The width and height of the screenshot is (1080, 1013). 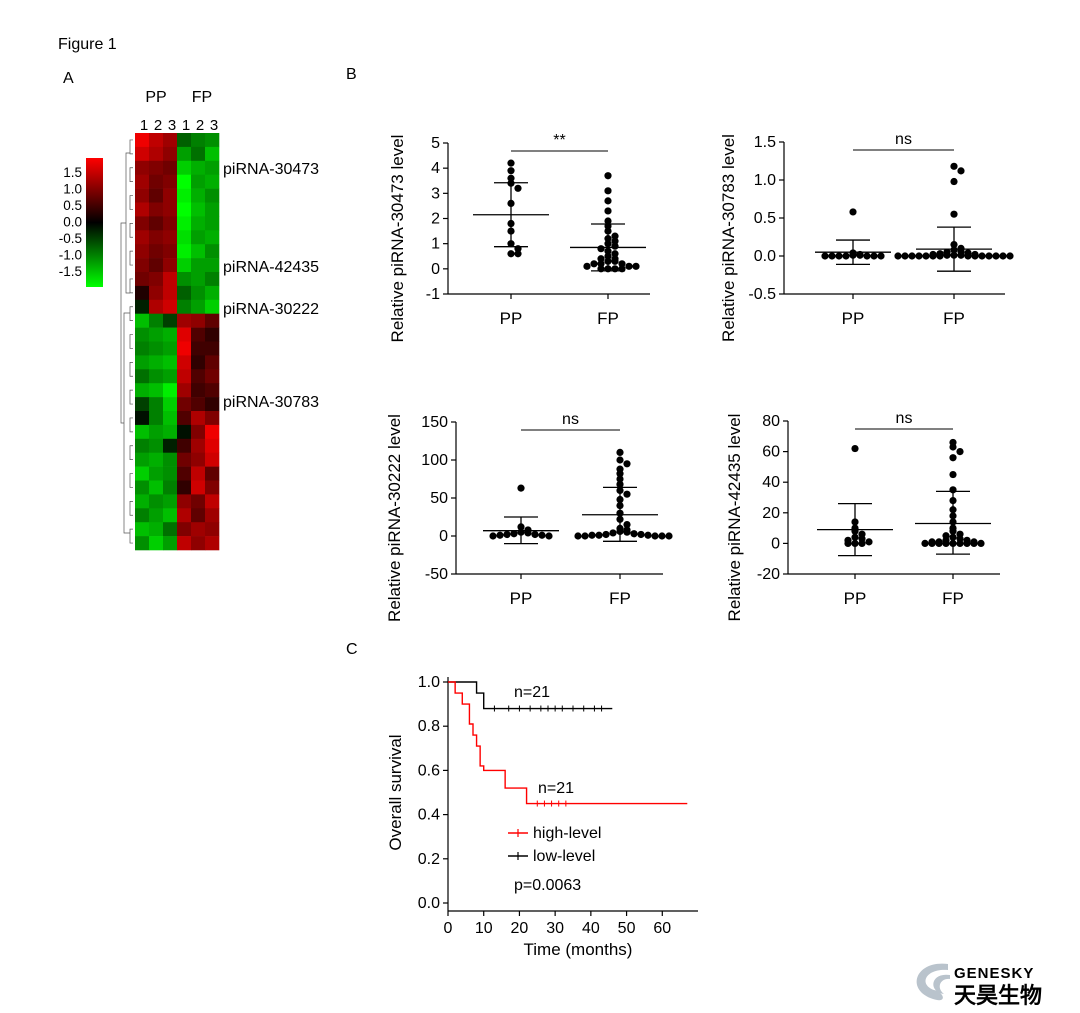 I want to click on logo-text-en: GENESKY, so click(x=994, y=973).